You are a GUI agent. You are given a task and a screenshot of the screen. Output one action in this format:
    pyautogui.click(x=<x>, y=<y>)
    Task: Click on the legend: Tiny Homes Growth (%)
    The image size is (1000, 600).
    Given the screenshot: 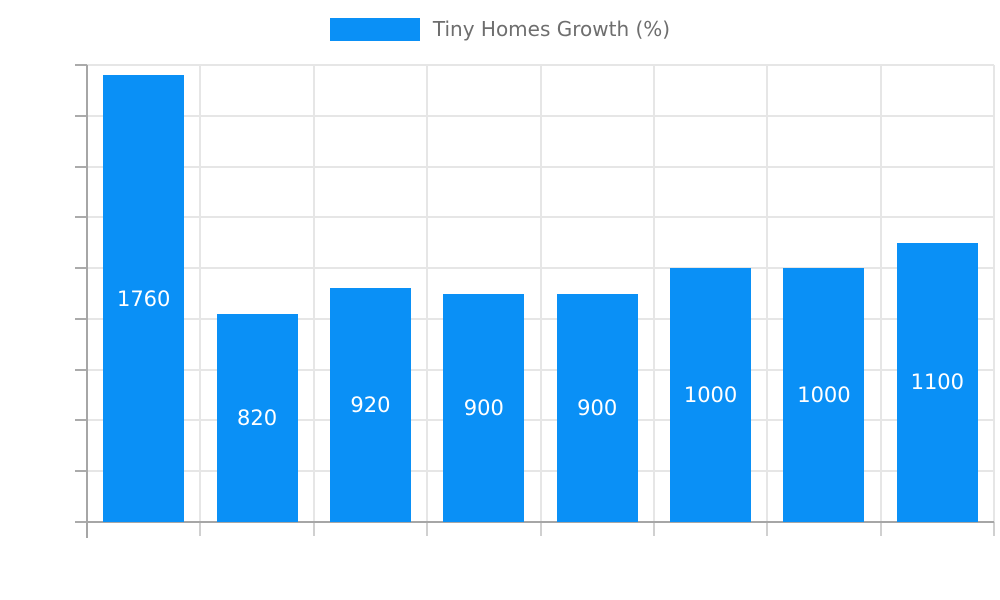 What is the action you would take?
    pyautogui.click(x=500, y=29)
    